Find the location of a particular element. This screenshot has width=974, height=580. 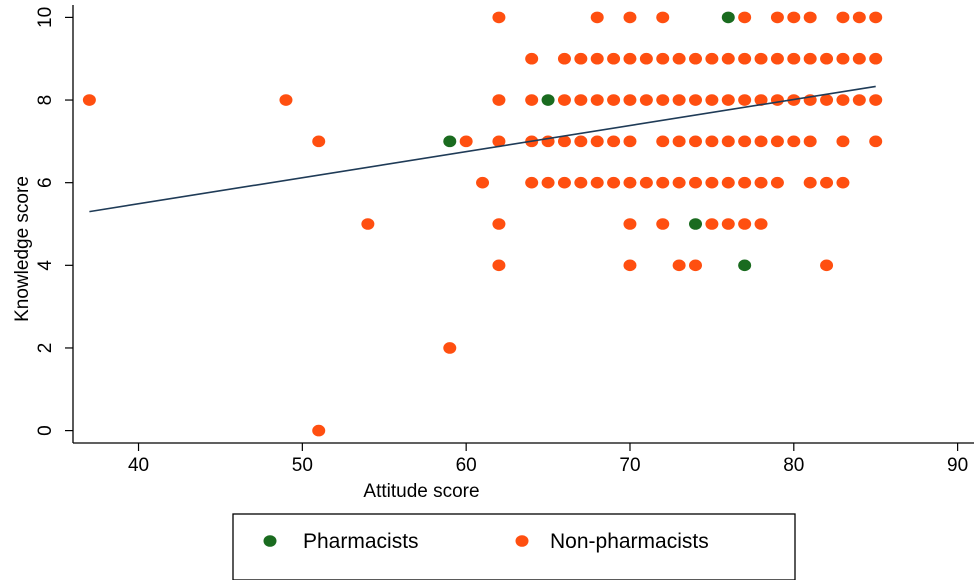

x-axis-title: Attitude score is located at coordinates (421, 491).